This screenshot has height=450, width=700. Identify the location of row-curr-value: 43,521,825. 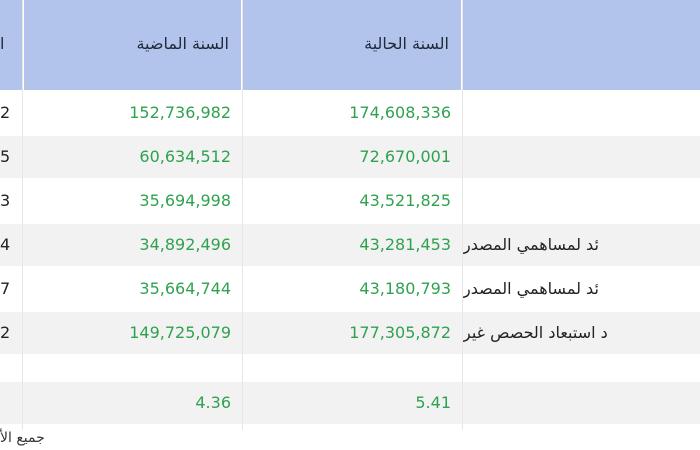
(405, 200).